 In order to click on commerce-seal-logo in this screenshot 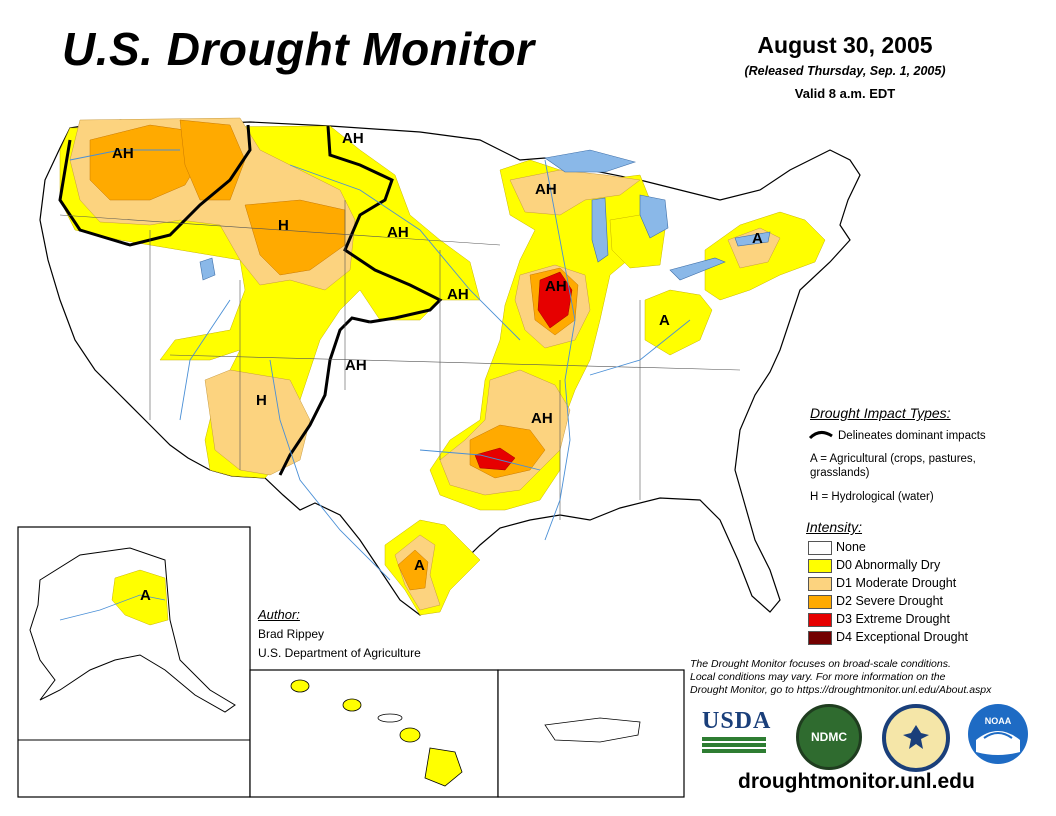, I will do `click(916, 738)`.